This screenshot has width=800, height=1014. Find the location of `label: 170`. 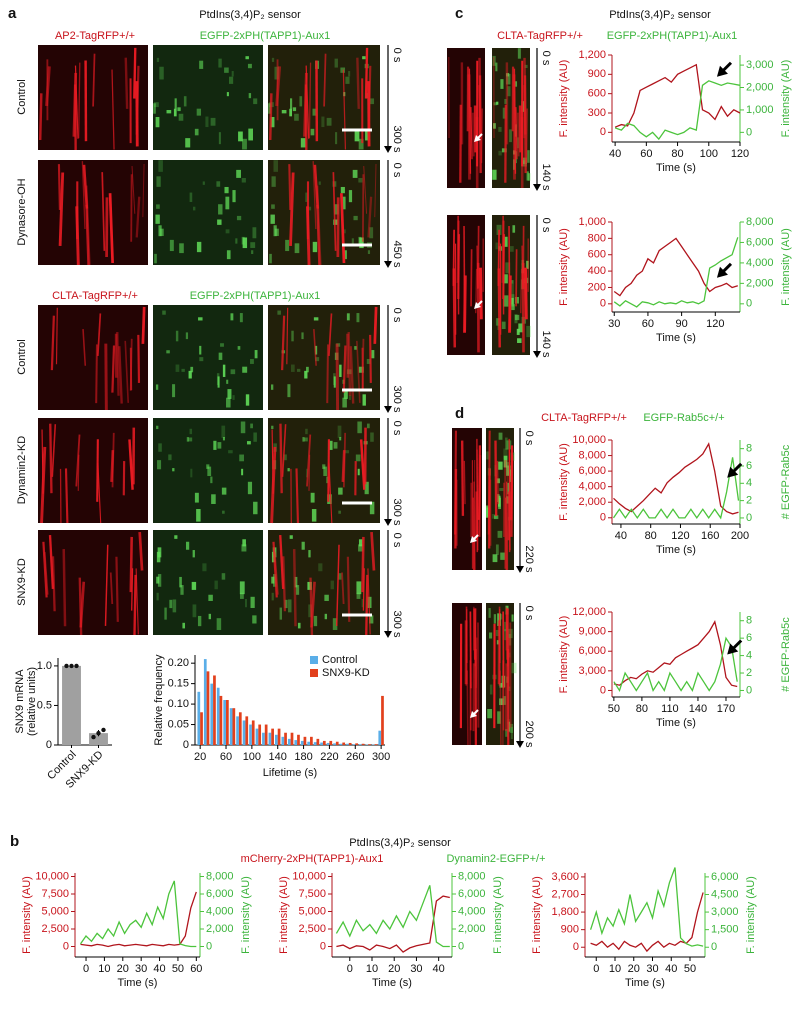

label: 170 is located at coordinates (726, 709).